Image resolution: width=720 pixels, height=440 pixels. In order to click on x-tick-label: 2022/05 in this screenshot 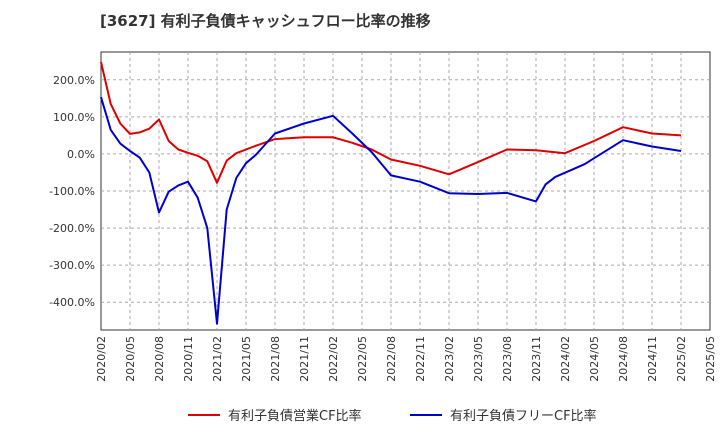, I will do `click(362, 359)`.